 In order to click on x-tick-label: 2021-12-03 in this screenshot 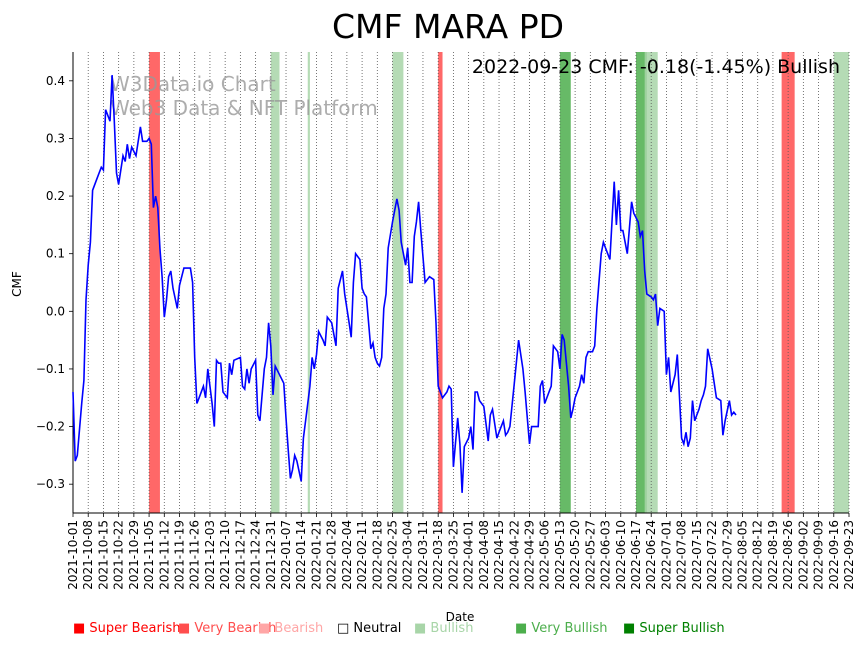, I will do `click(210, 555)`.